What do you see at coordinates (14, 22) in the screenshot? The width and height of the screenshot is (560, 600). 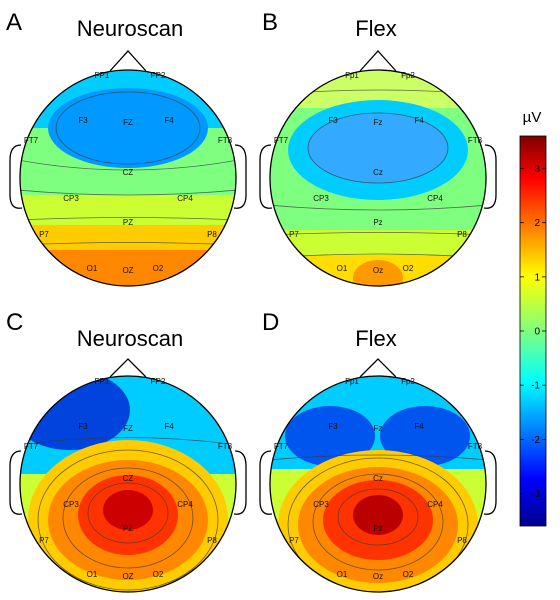 I see `panel-letter: A` at bounding box center [14, 22].